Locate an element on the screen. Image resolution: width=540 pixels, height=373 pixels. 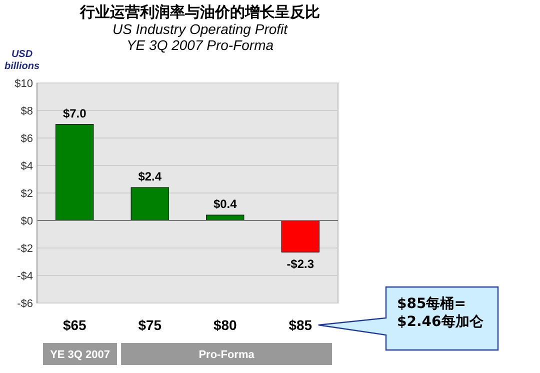
y-tick-label: $10 is located at coordinates (23, 84).